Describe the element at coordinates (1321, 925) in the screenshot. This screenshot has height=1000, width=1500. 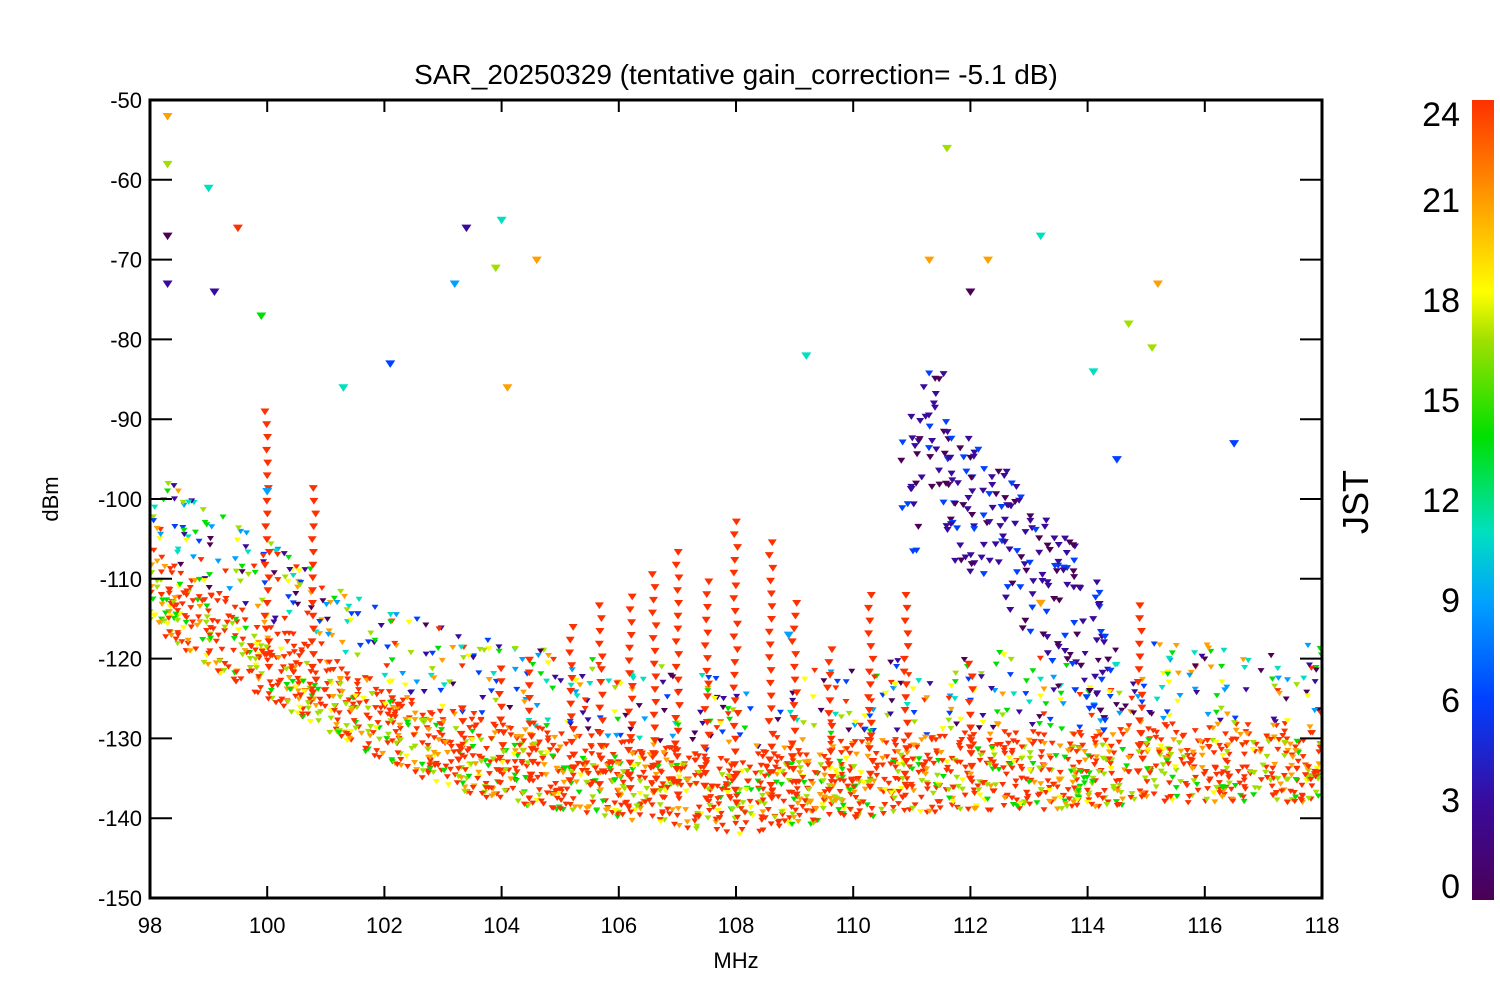
I see `x-tick-label: 118` at that location.